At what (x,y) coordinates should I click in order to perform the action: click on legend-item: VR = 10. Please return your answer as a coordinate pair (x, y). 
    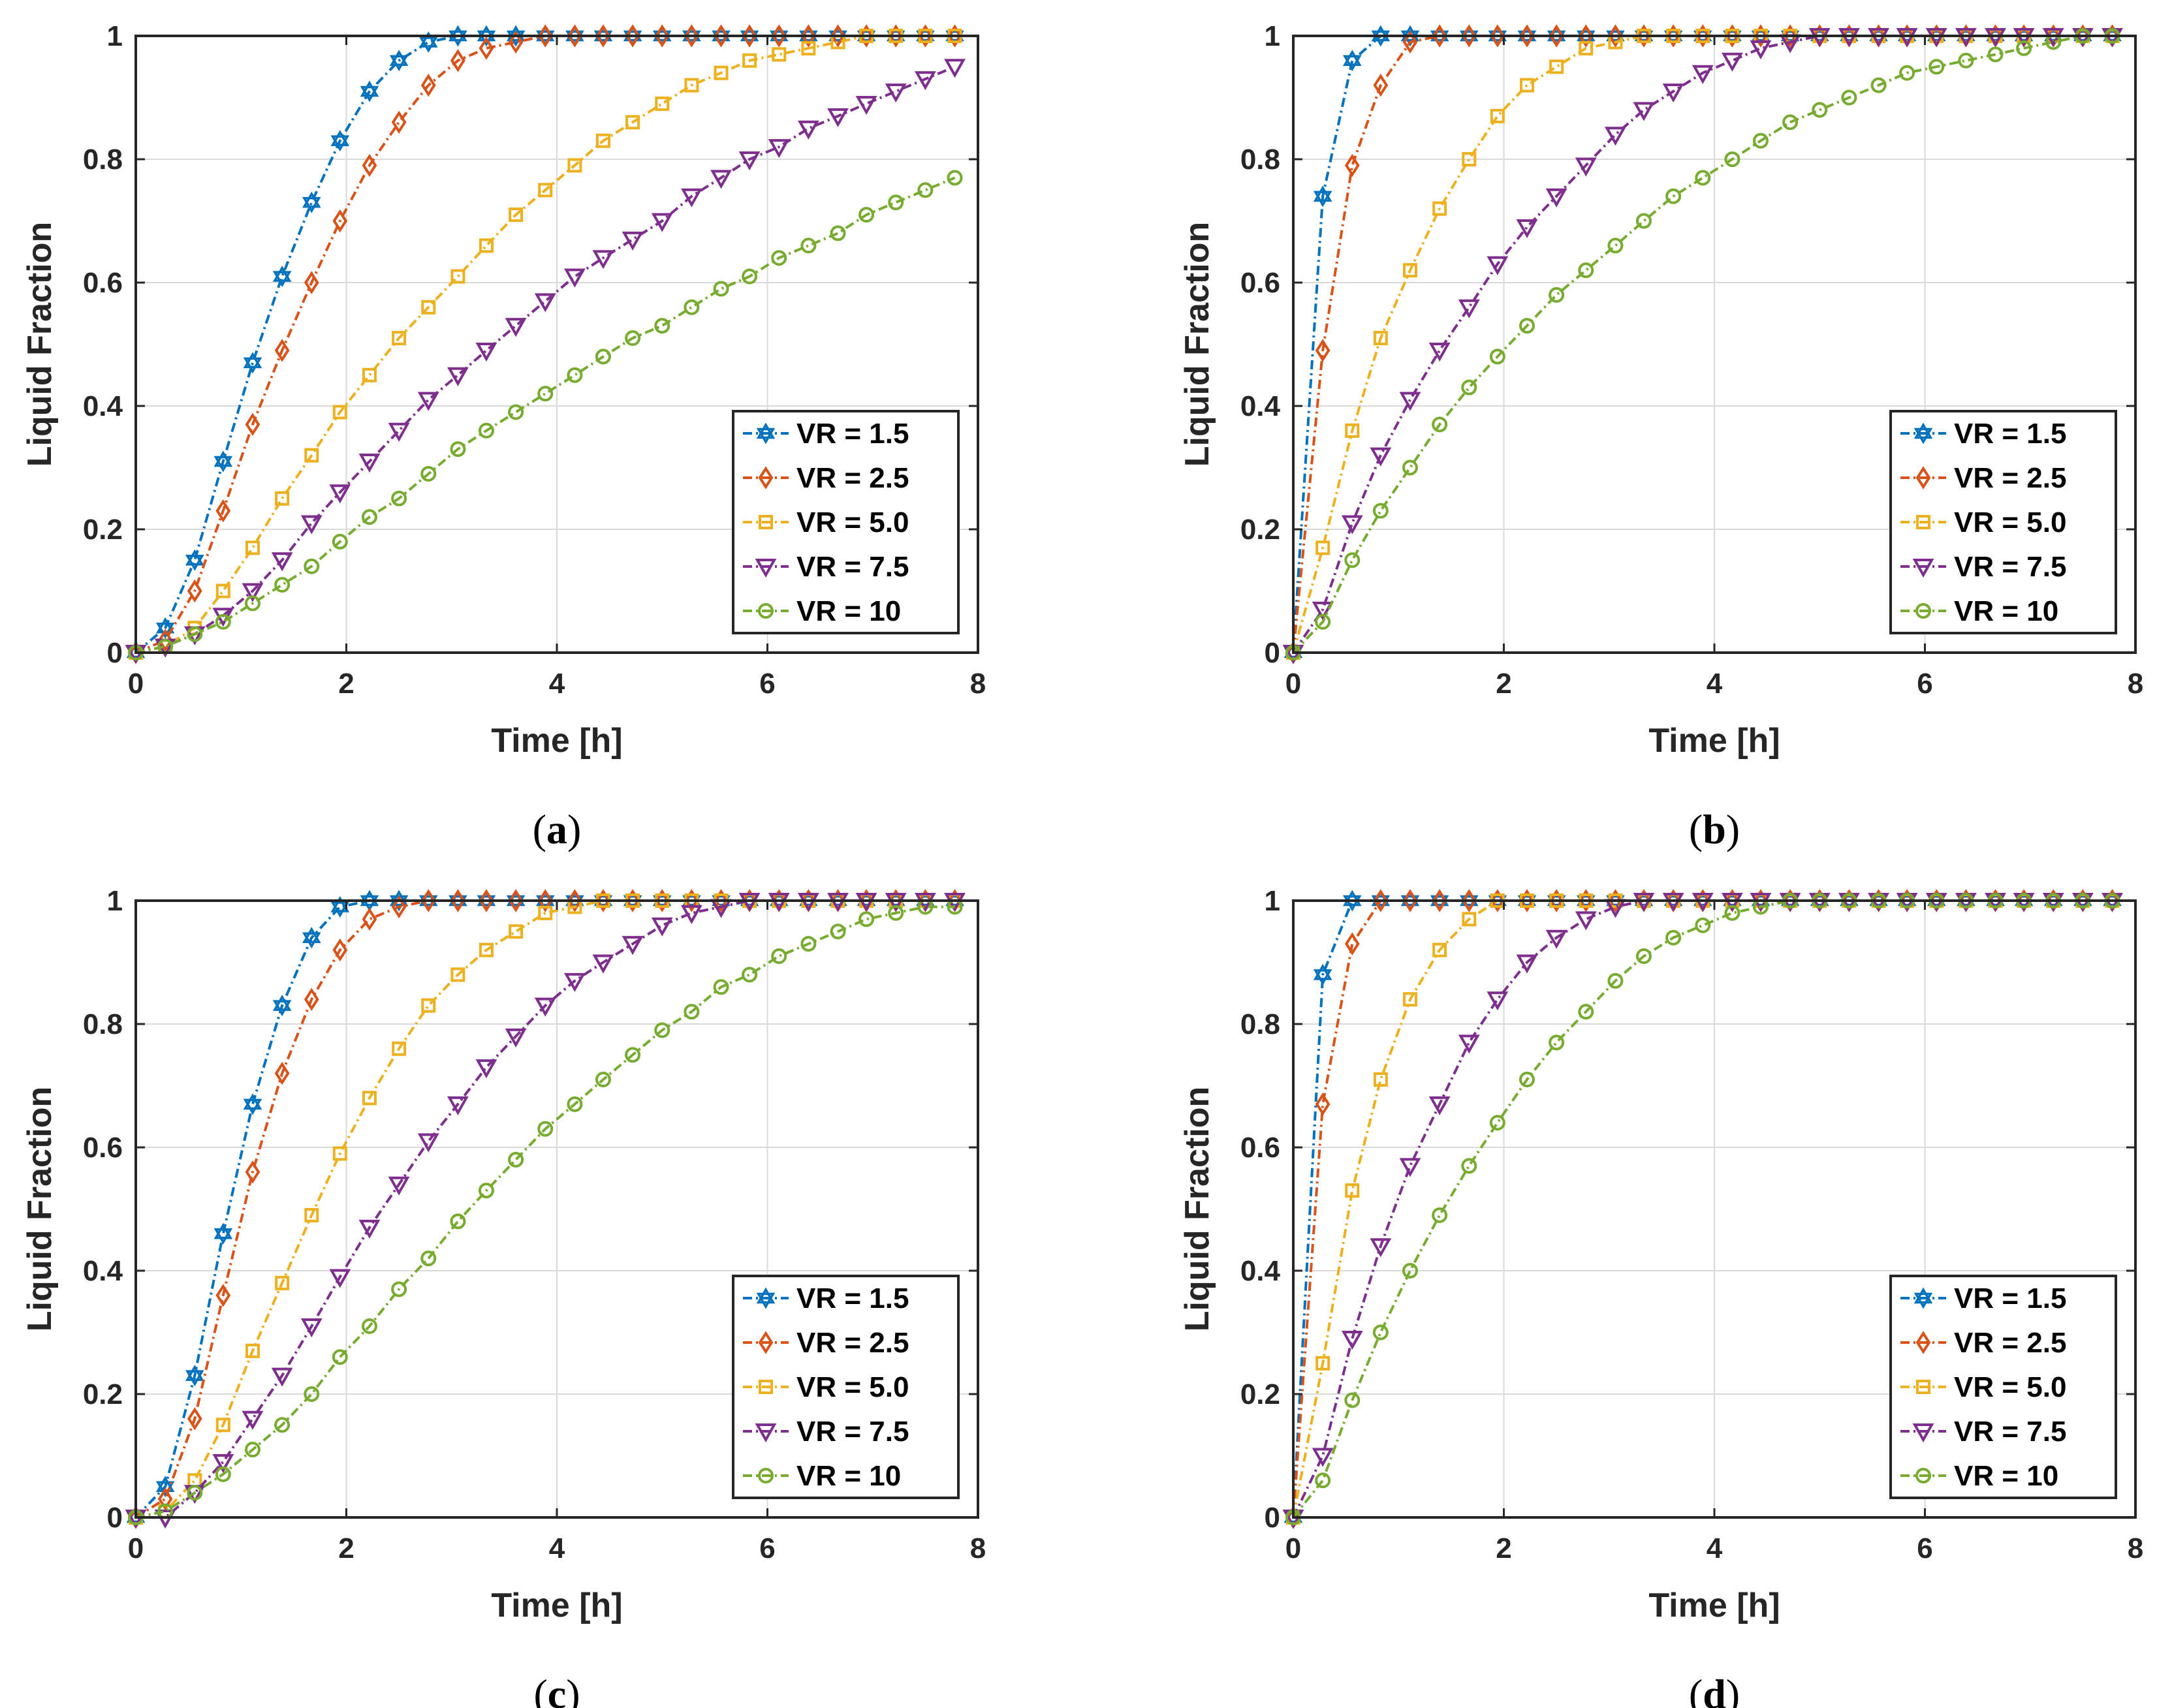
    Looking at the image, I should click on (1979, 1476).